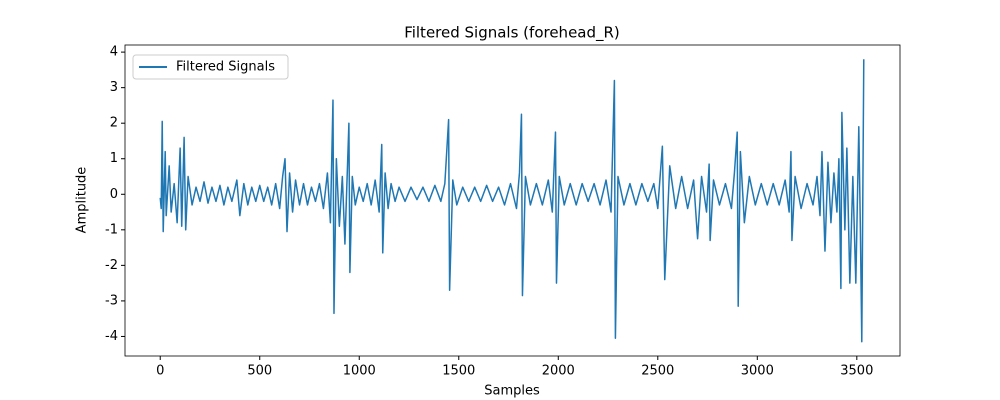  What do you see at coordinates (111, 265) in the screenshot?
I see `y-tick-label: -2` at bounding box center [111, 265].